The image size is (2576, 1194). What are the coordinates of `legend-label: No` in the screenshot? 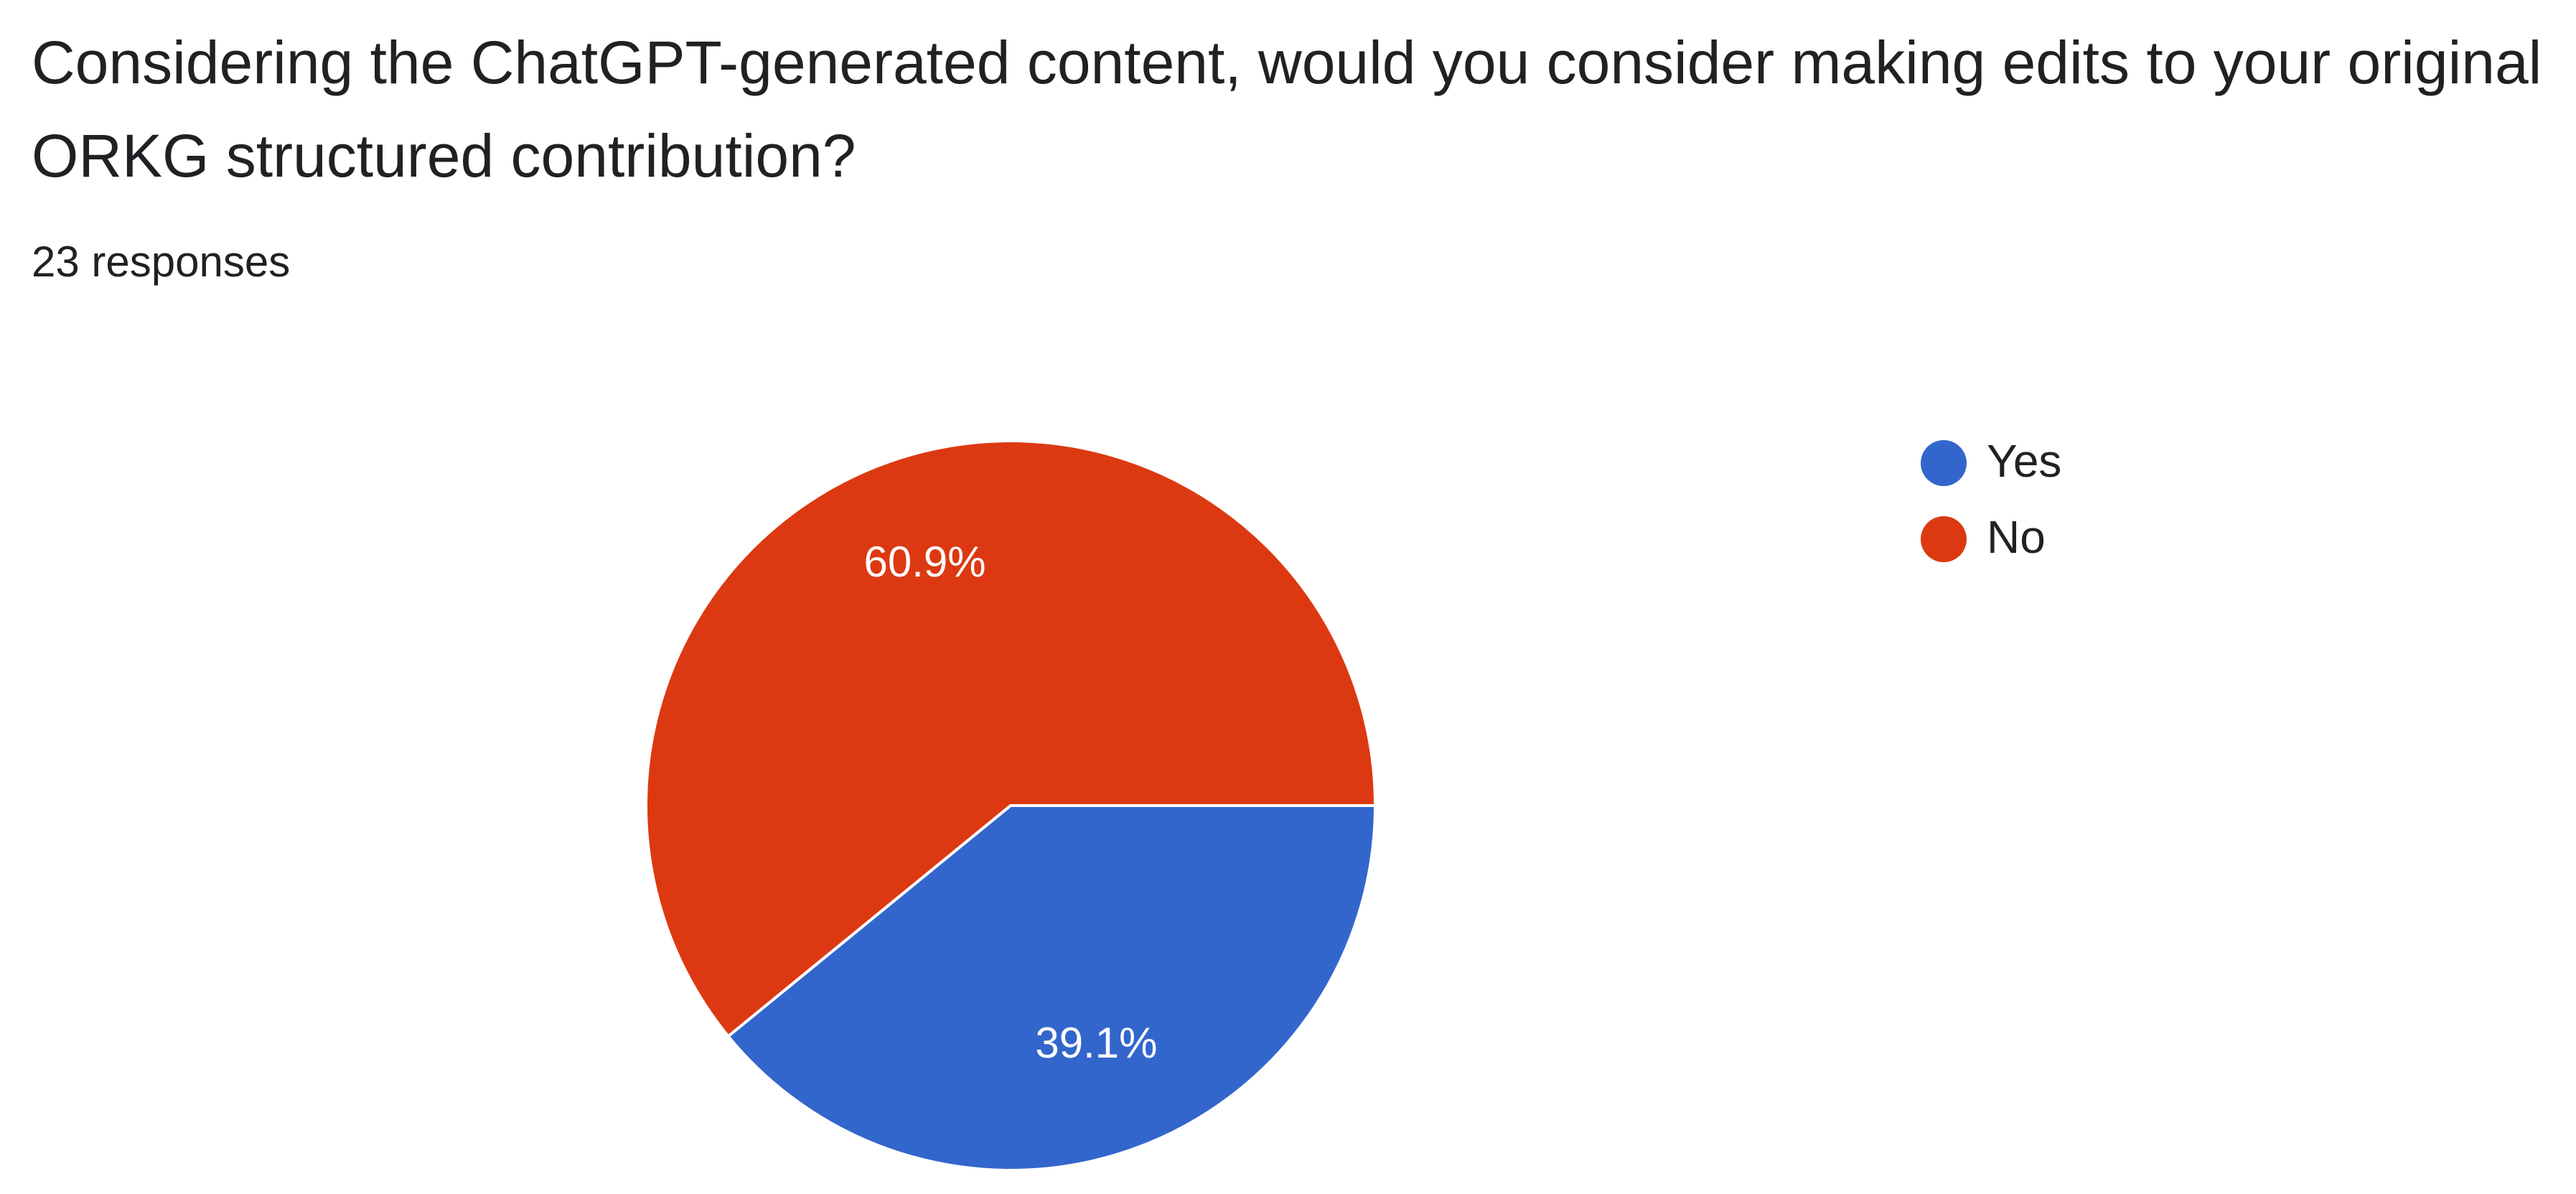 It's located at (2017, 537).